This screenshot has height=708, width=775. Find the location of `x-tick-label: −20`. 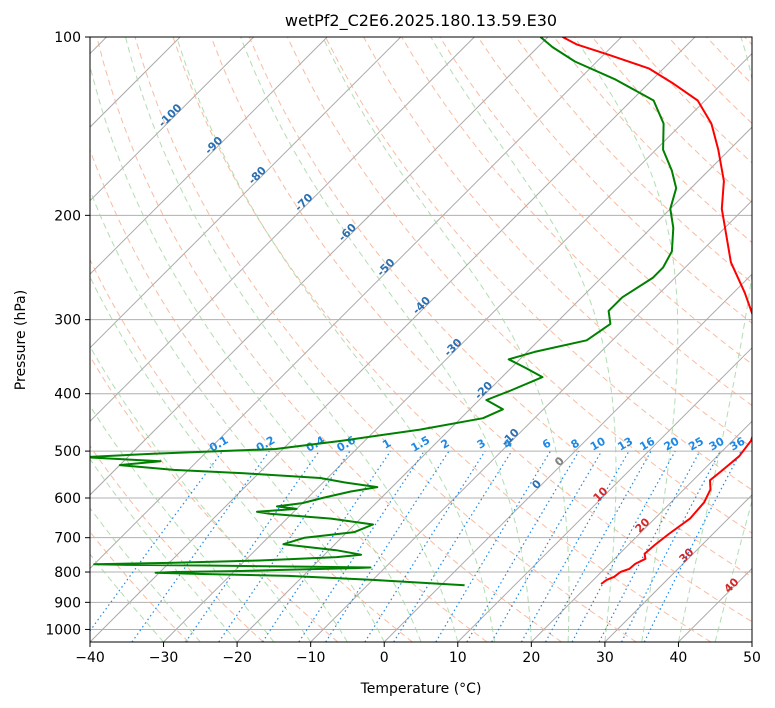

x-tick-label: −20 is located at coordinates (237, 658).